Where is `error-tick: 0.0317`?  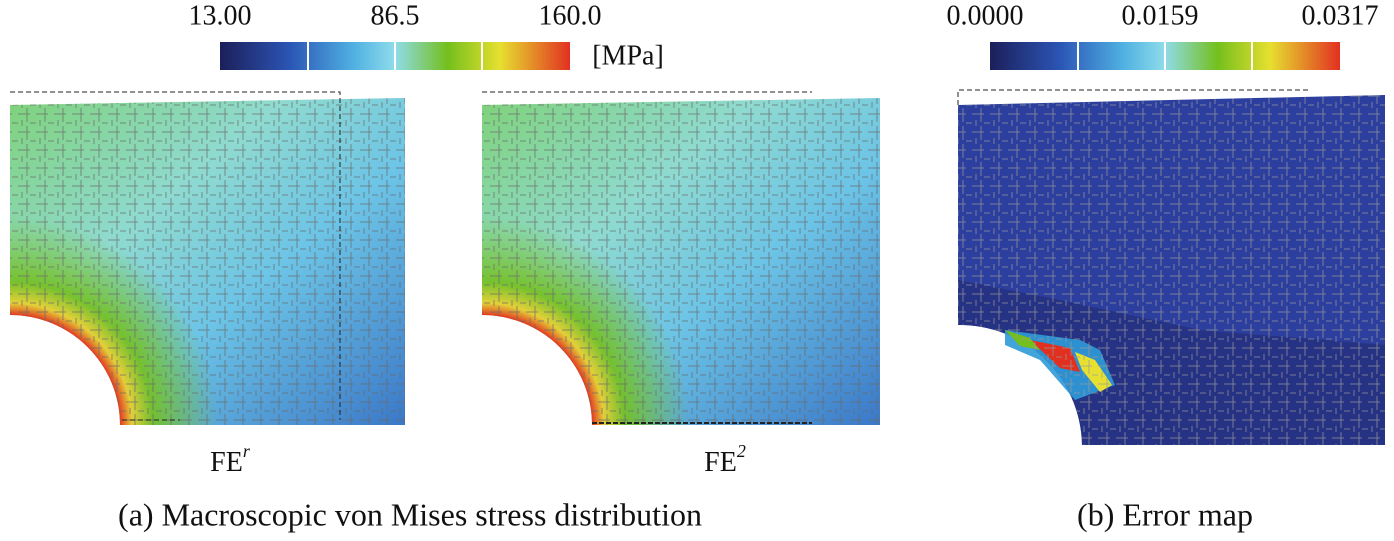 error-tick: 0.0317 is located at coordinates (1340, 15).